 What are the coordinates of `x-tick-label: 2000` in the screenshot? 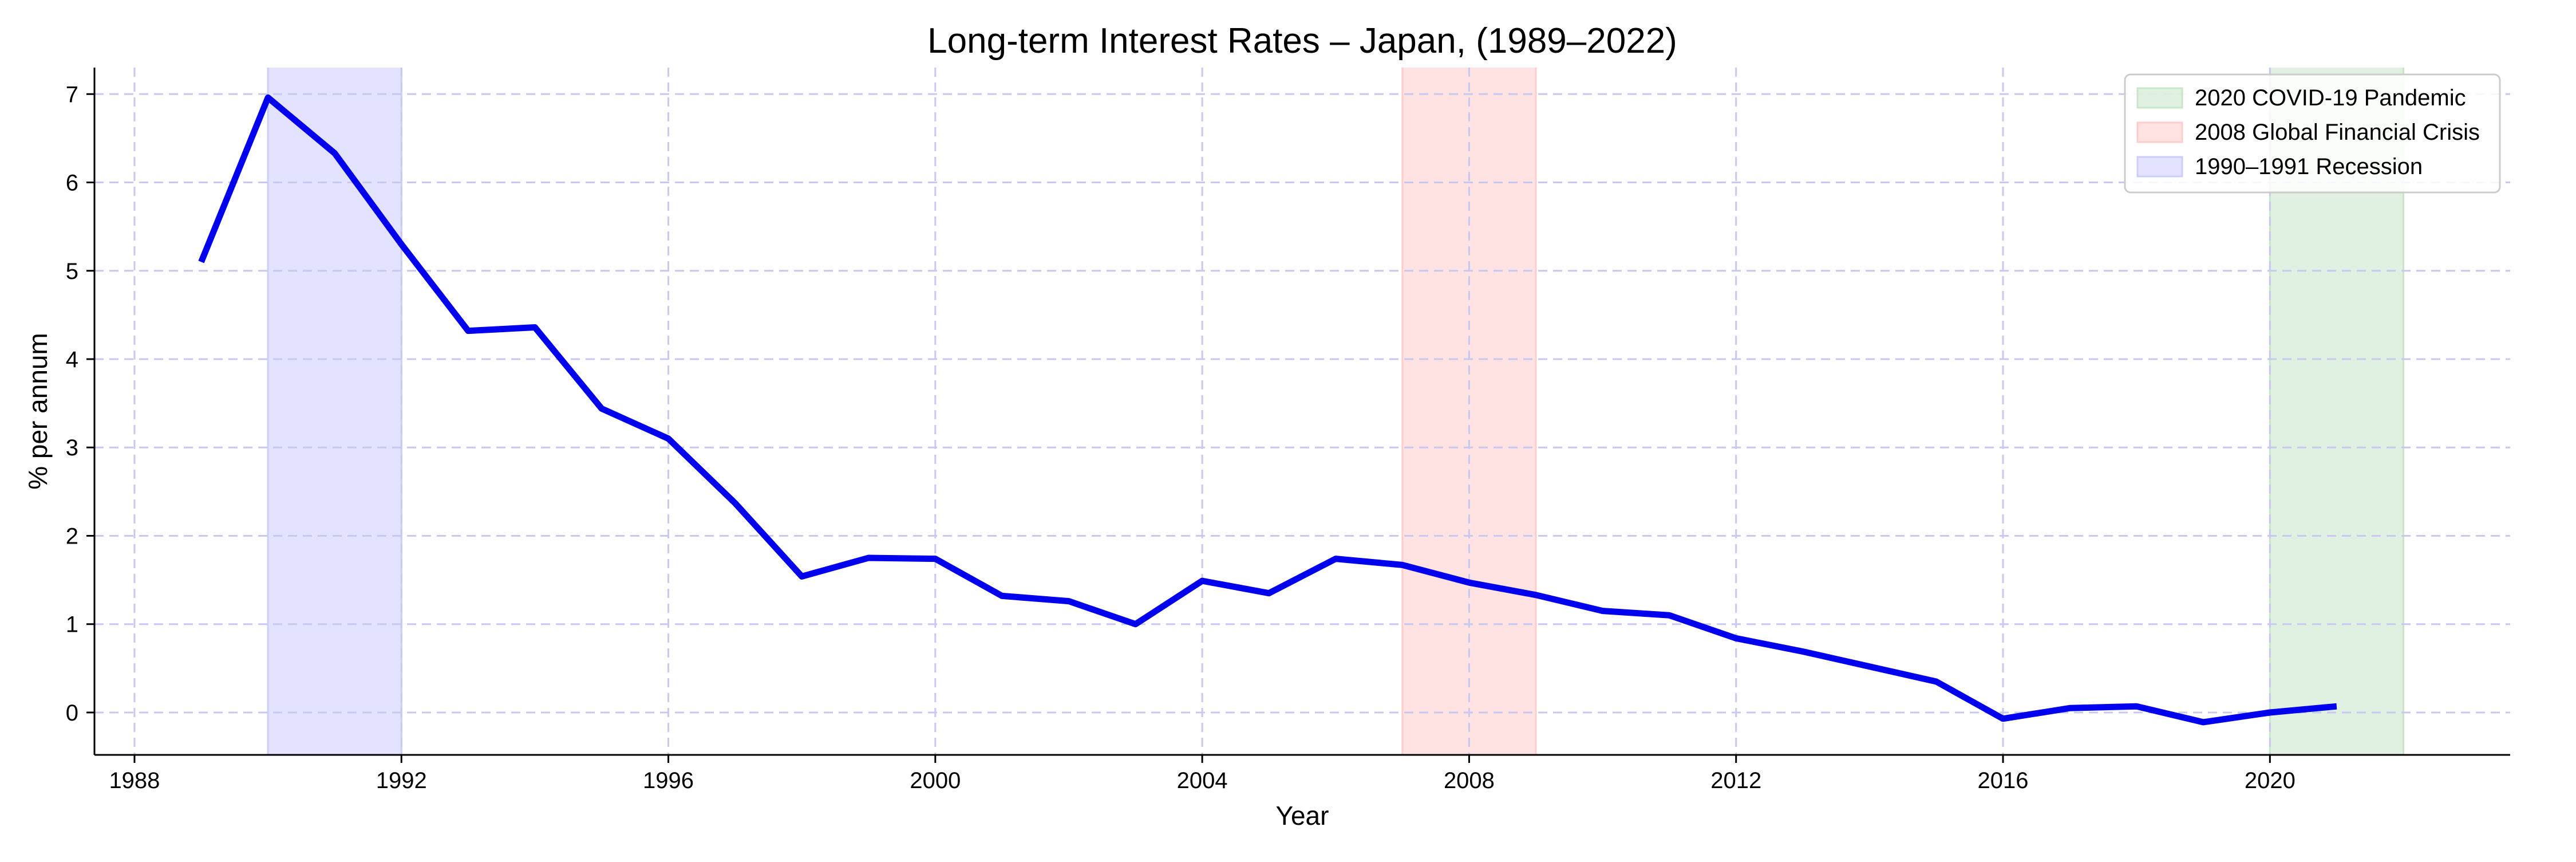 It's located at (935, 781).